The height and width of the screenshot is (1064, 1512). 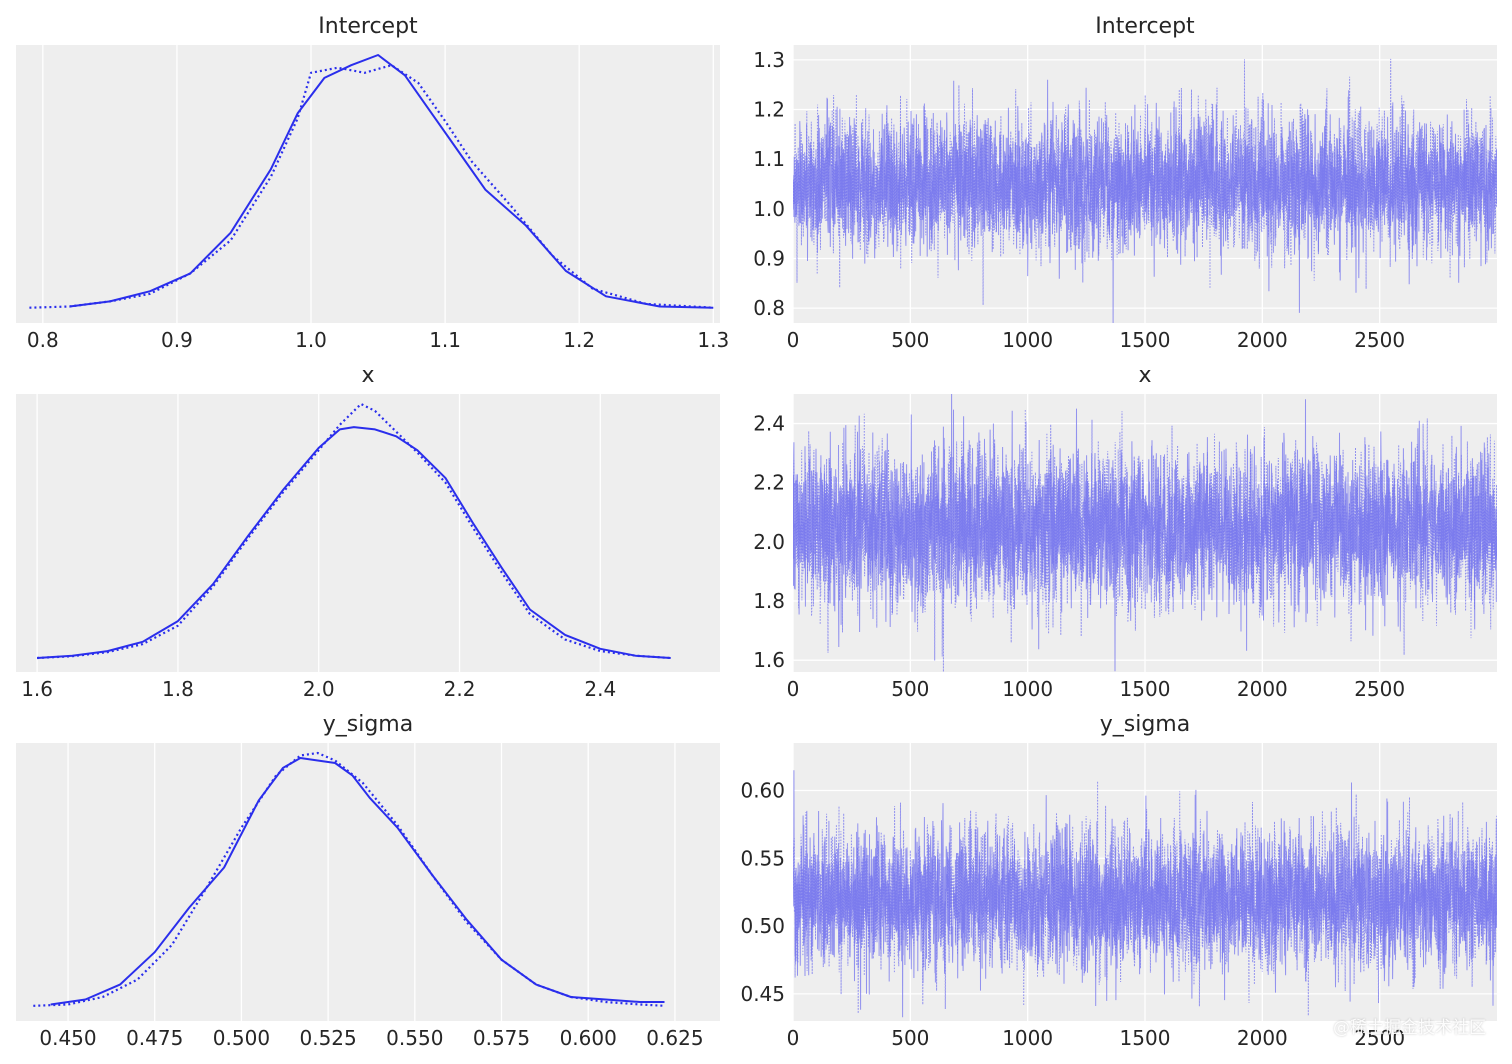 I want to click on y-tick-label: 0.45, so click(x=762, y=994).